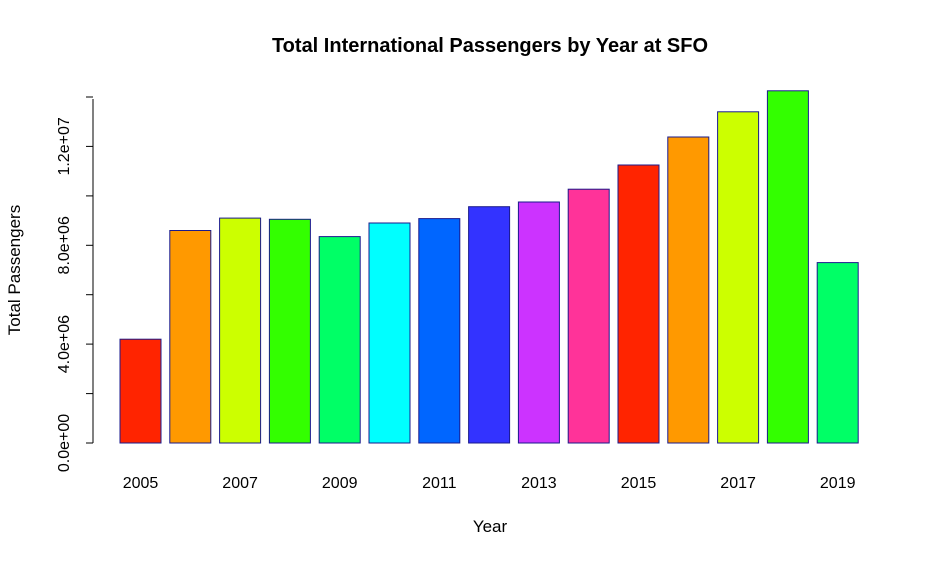 Image resolution: width=936 pixels, height=562 pixels. Describe the element at coordinates (289, 331) in the screenshot. I see `bar-2008` at that location.